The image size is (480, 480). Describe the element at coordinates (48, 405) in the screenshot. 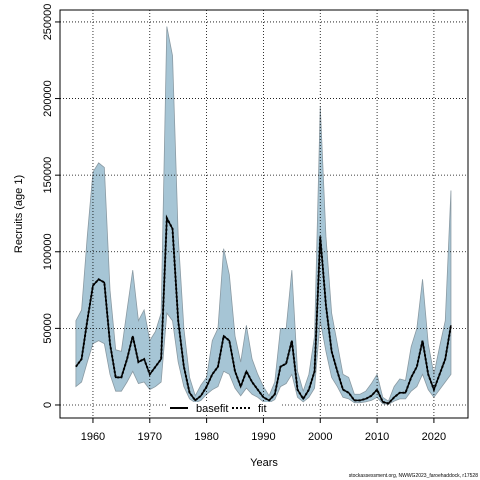

I see `y-tick-label: 0` at that location.